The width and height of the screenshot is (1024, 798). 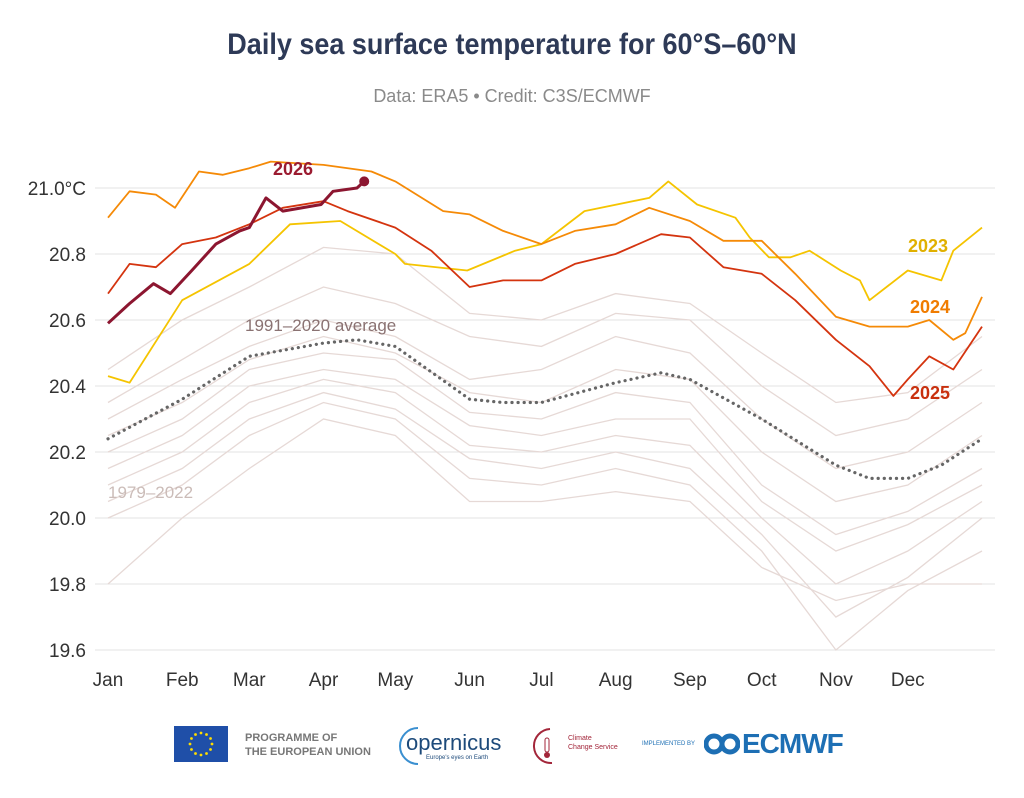 I want to click on y-tick-label: 20.0, so click(x=67, y=519).